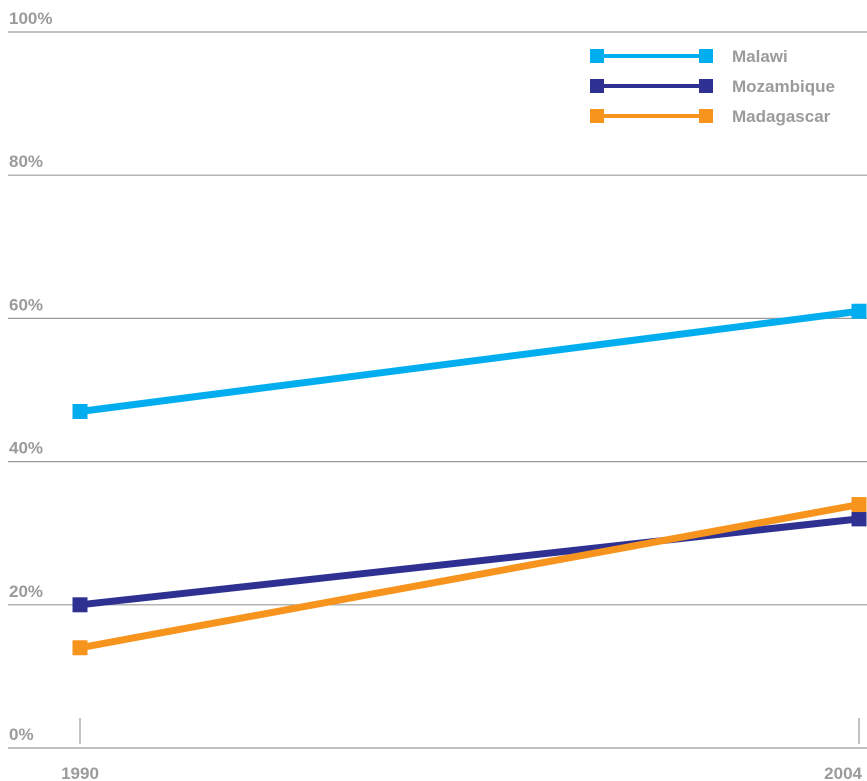  I want to click on y-tick-label-20: 20%, so click(26, 591).